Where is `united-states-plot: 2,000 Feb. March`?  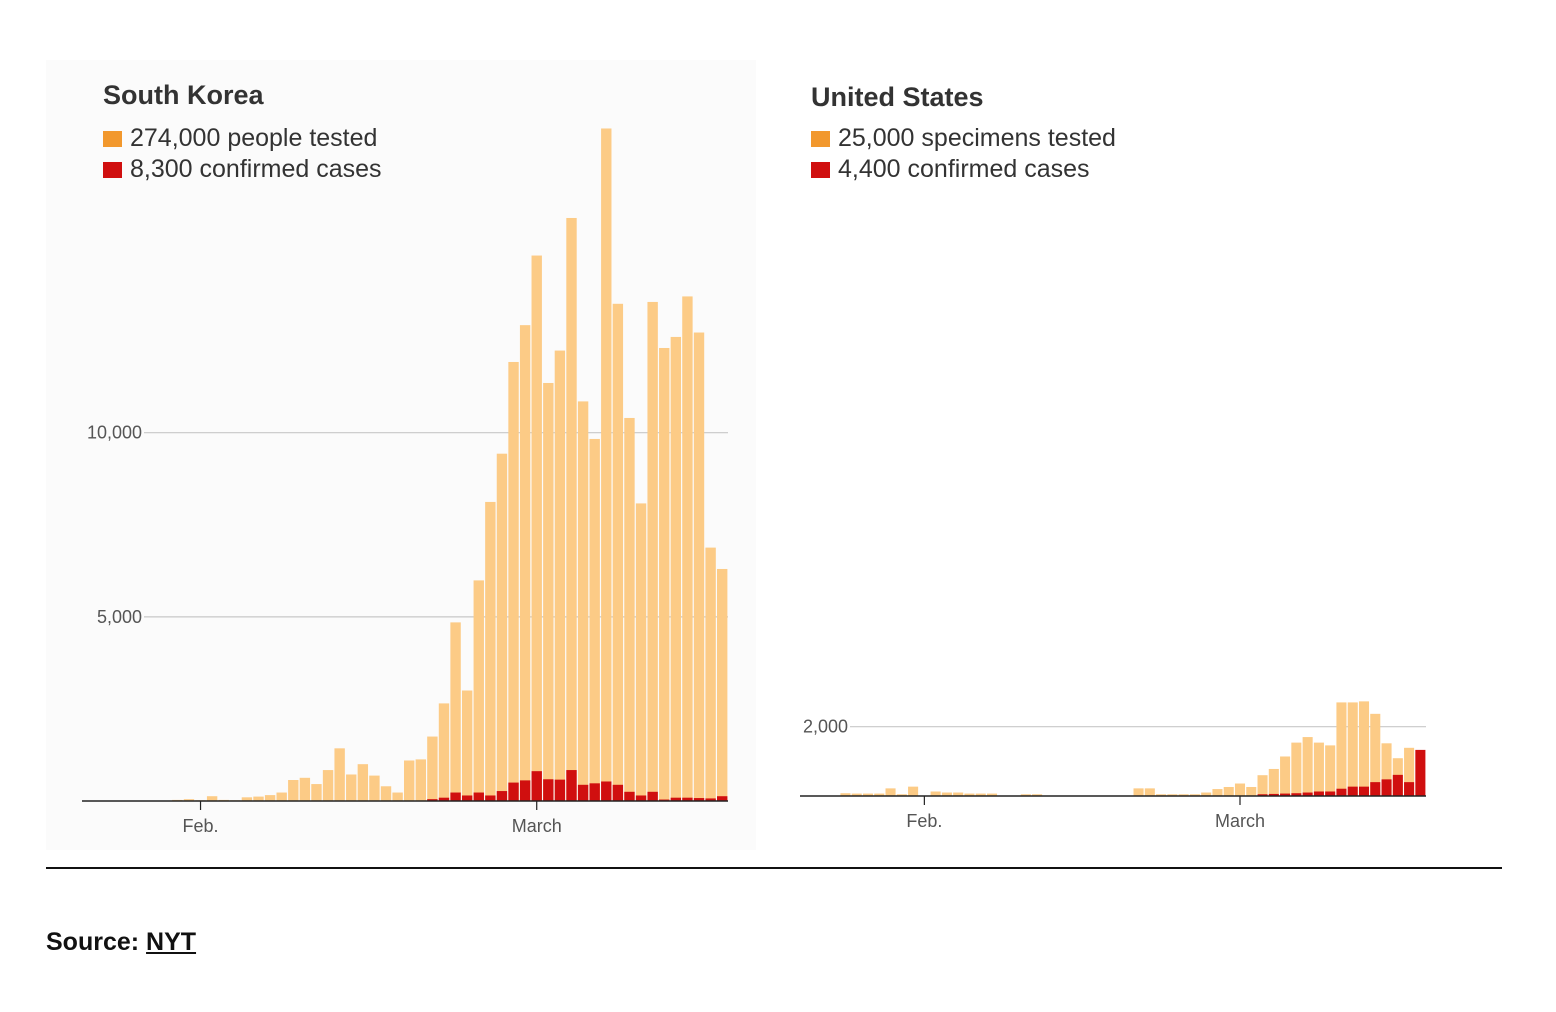
united-states-plot: 2,000 Feb. March is located at coordinates (1113, 766).